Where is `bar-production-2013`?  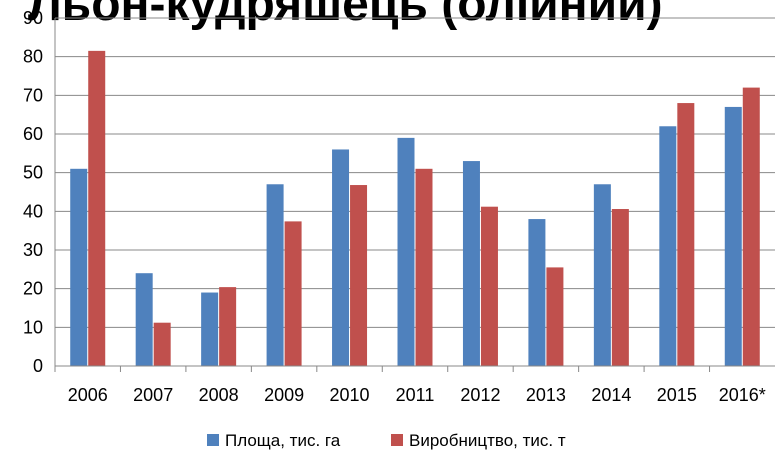
bar-production-2013 is located at coordinates (555, 316).